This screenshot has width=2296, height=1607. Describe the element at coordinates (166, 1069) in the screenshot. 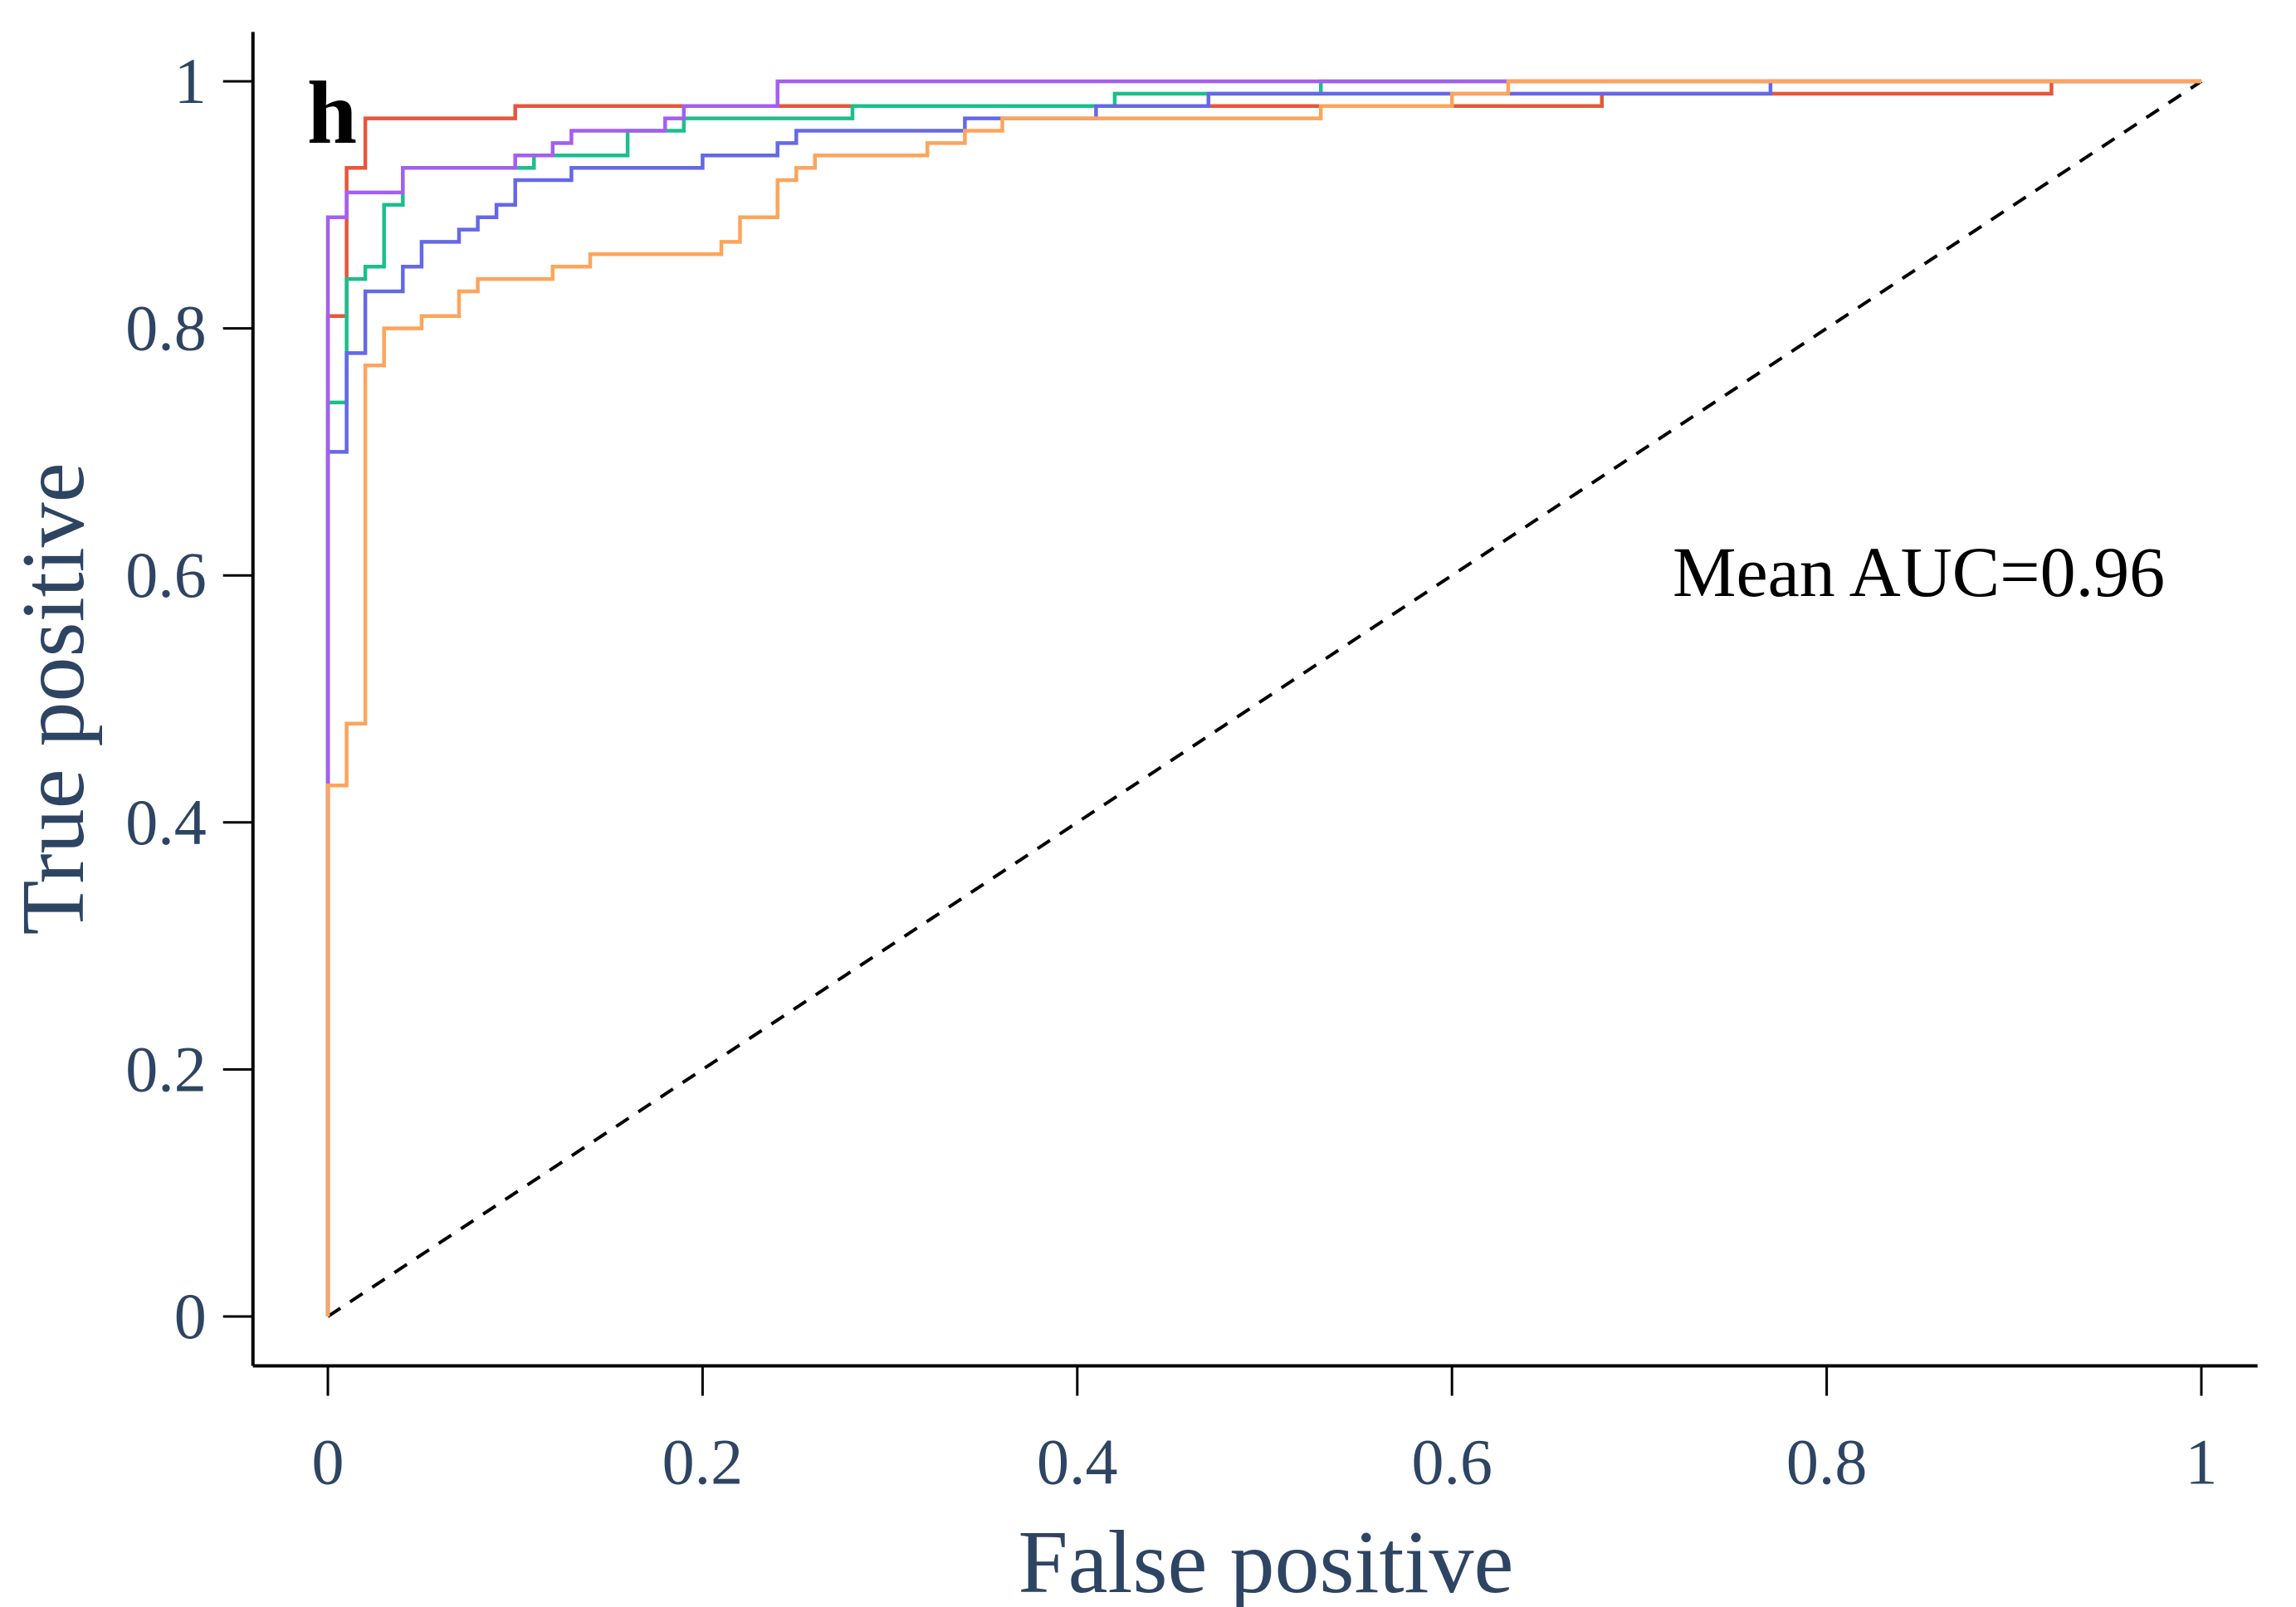

I see `y-tick-label: 0.2` at that location.